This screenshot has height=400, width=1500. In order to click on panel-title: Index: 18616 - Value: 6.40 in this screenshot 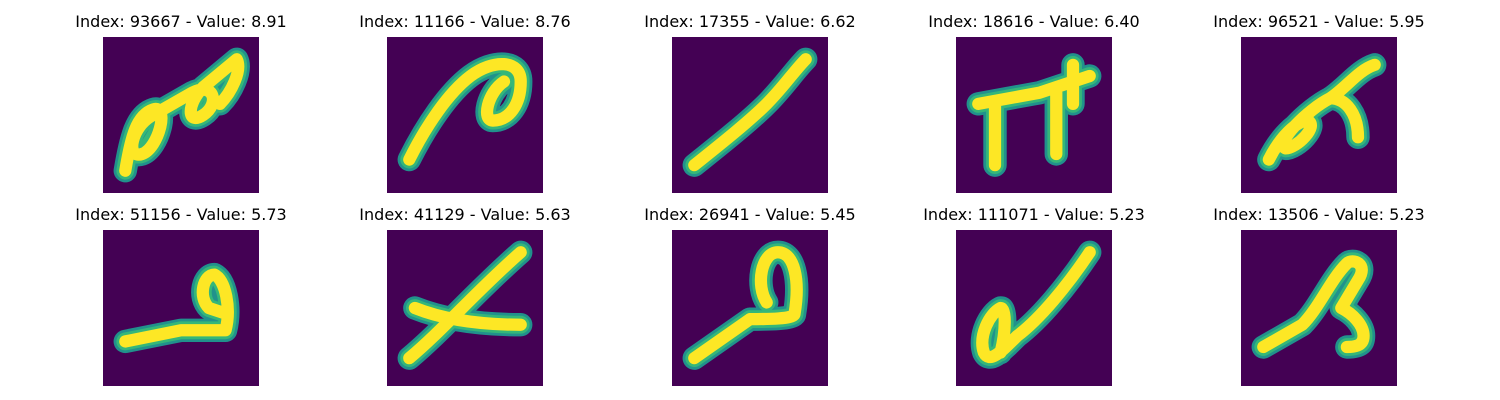, I will do `click(1034, 21)`.